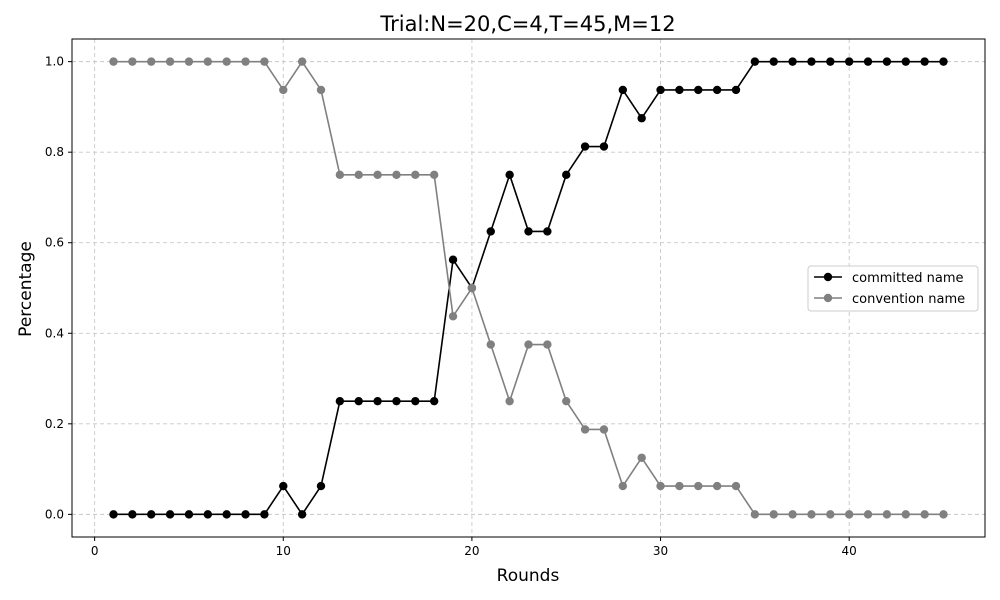 The image size is (1000, 600). I want to click on x-tick-label: 0, so click(95, 551).